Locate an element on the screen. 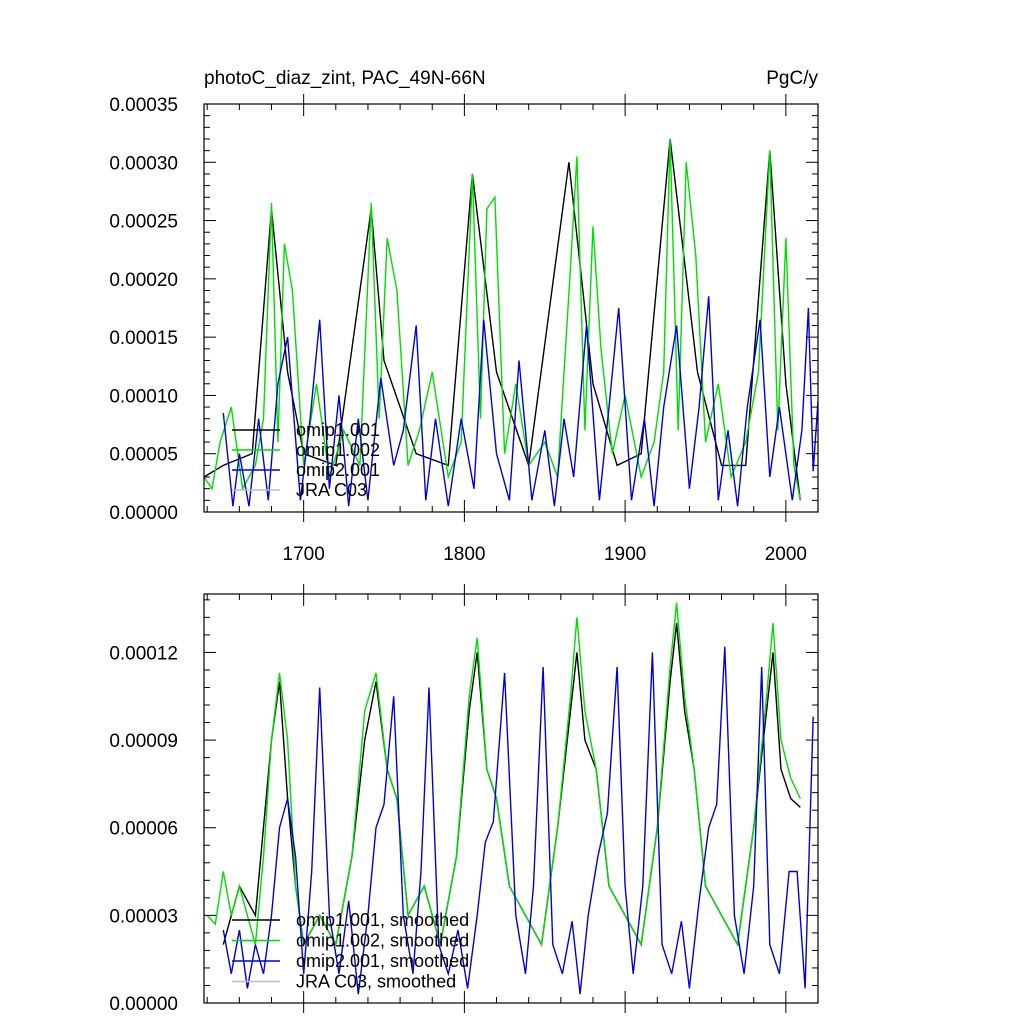 Image resolution: width=1024 pixels, height=1024 pixels. top-x-tick-label: 1900 is located at coordinates (625, 554).